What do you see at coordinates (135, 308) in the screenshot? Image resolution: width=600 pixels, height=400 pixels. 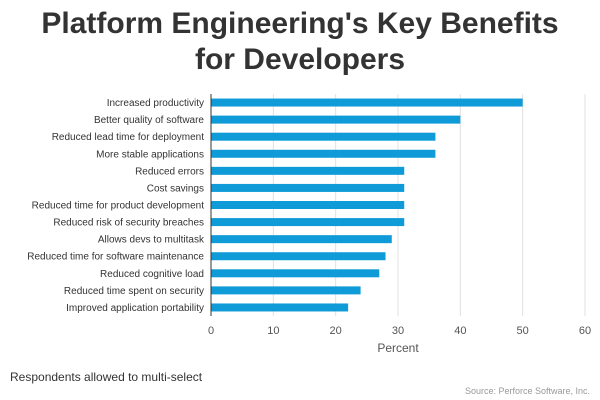 I see `category-label: Improved application portability` at bounding box center [135, 308].